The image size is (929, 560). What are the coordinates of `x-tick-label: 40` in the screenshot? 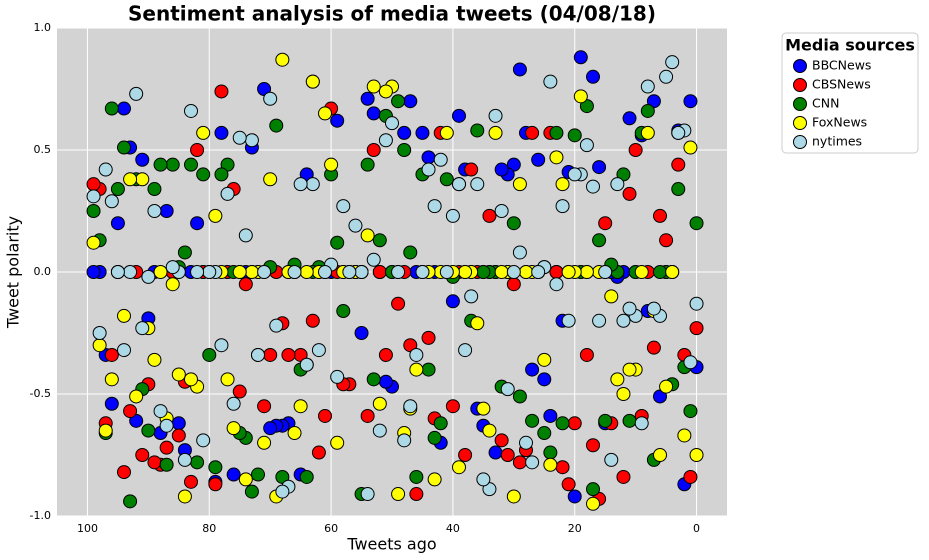 It's located at (453, 528).